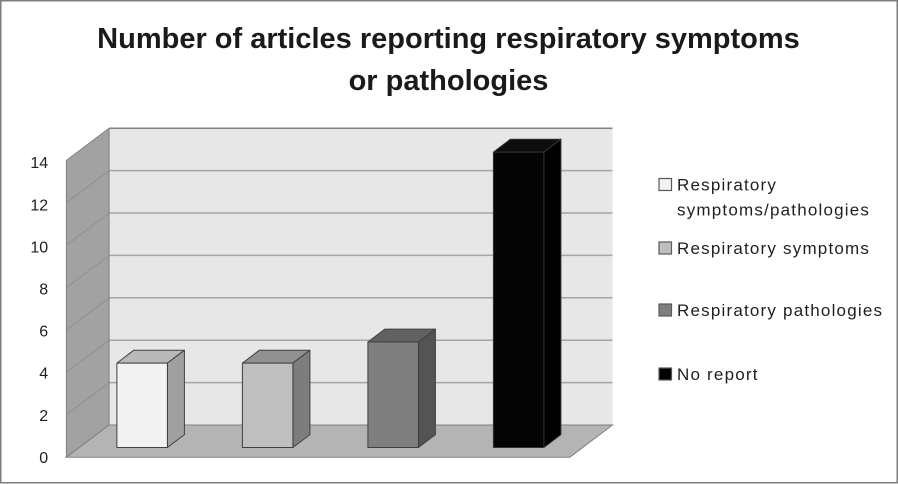 Image resolution: width=898 pixels, height=484 pixels. Describe the element at coordinates (43, 458) in the screenshot. I see `svg-text: 0` at that location.